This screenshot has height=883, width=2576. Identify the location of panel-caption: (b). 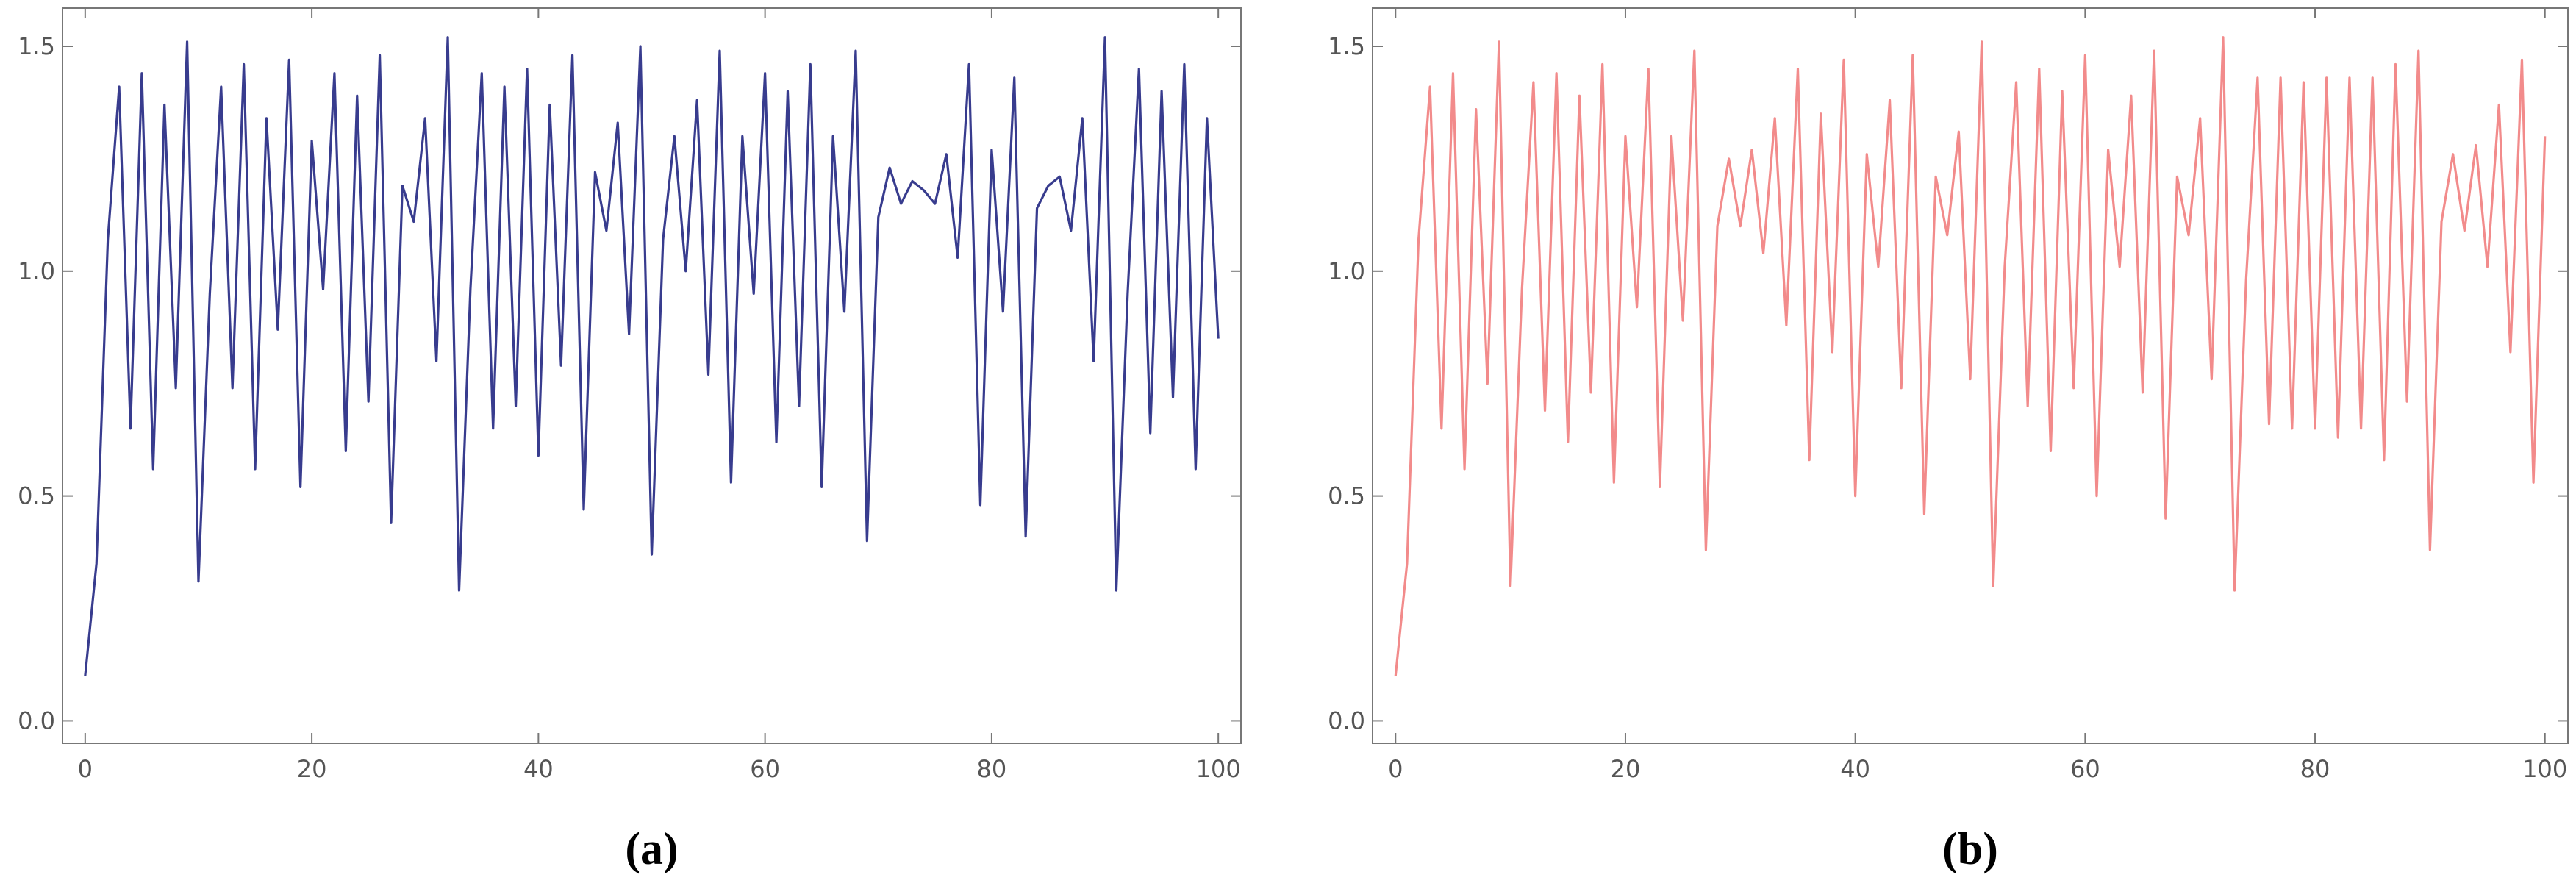
(1970, 849).